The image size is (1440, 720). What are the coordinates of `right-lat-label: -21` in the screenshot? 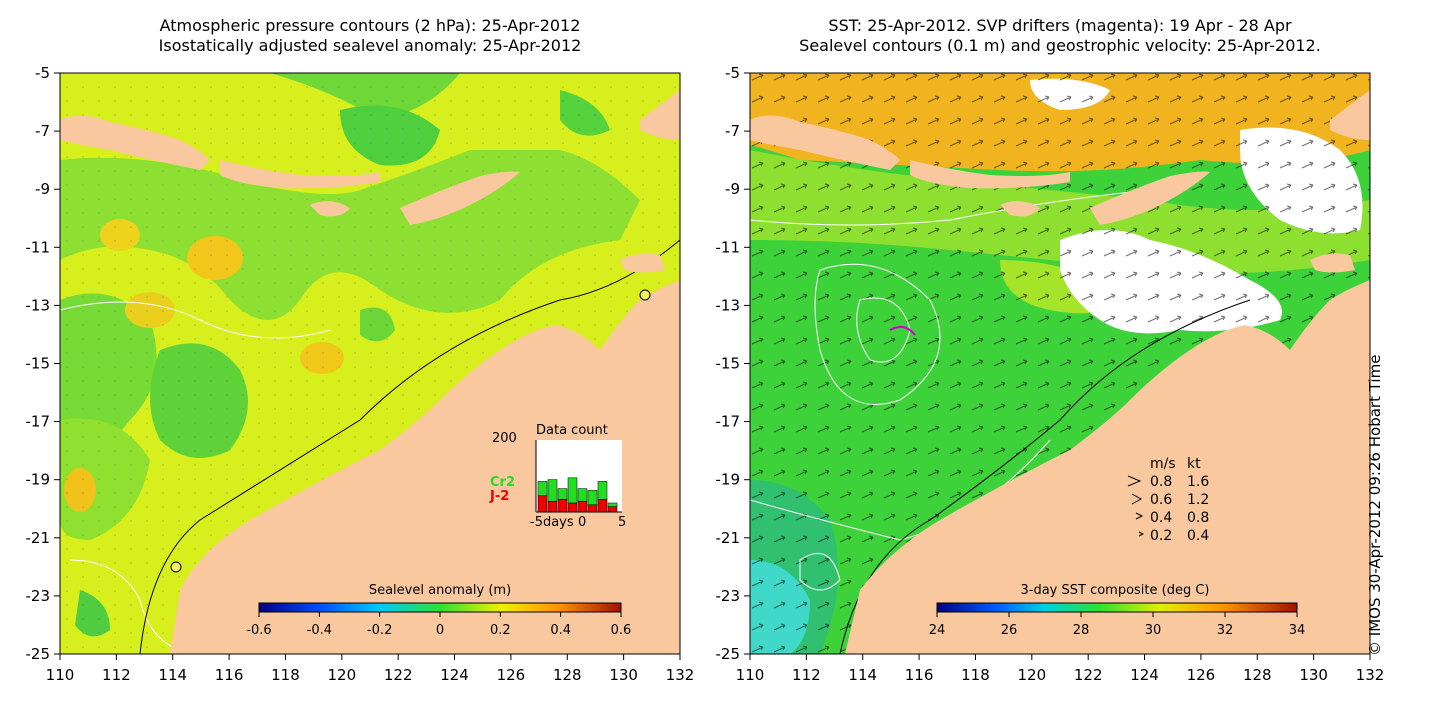 It's located at (728, 538).